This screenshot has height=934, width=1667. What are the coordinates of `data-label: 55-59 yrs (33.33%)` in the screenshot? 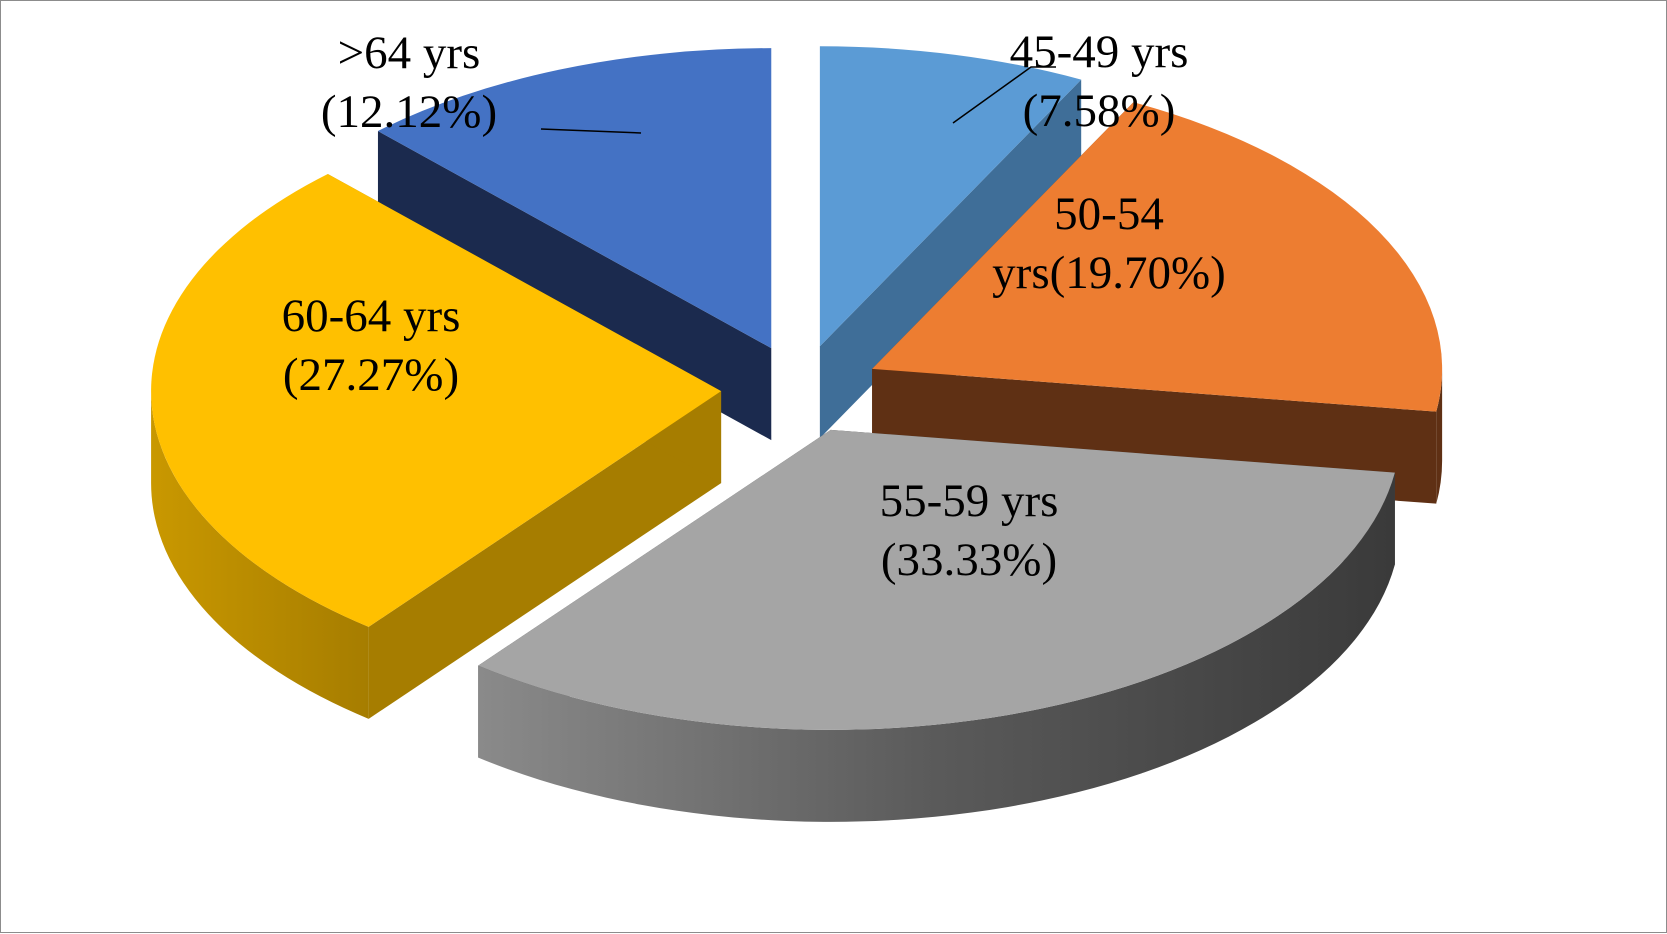 It's located at (969, 530).